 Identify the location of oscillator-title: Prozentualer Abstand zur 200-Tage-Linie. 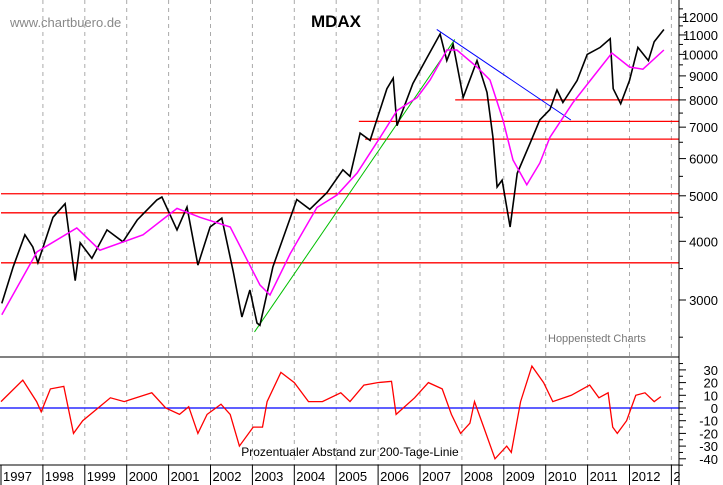
(350, 452).